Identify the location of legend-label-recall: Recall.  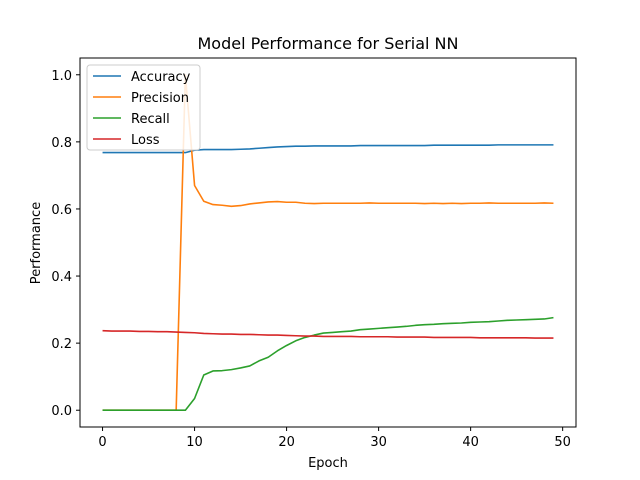
(150, 119).